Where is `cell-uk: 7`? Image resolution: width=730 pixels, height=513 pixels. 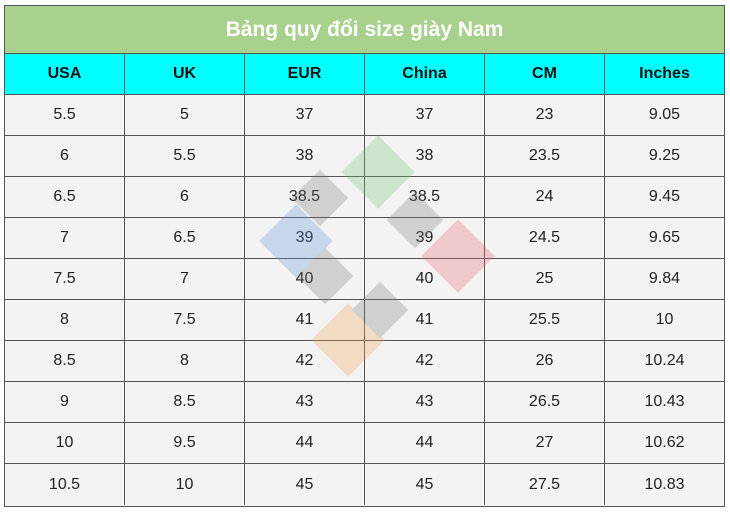 cell-uk: 7 is located at coordinates (185, 279).